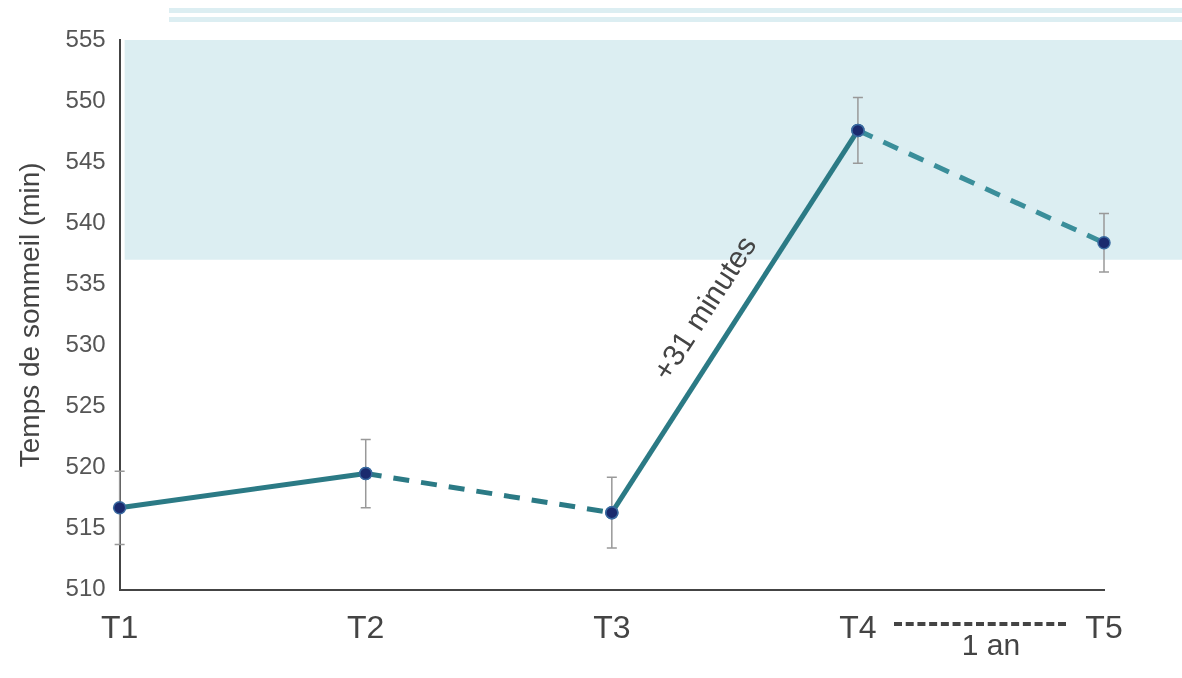  Describe the element at coordinates (612, 626) in the screenshot. I see `x-tick-label: T3` at that location.